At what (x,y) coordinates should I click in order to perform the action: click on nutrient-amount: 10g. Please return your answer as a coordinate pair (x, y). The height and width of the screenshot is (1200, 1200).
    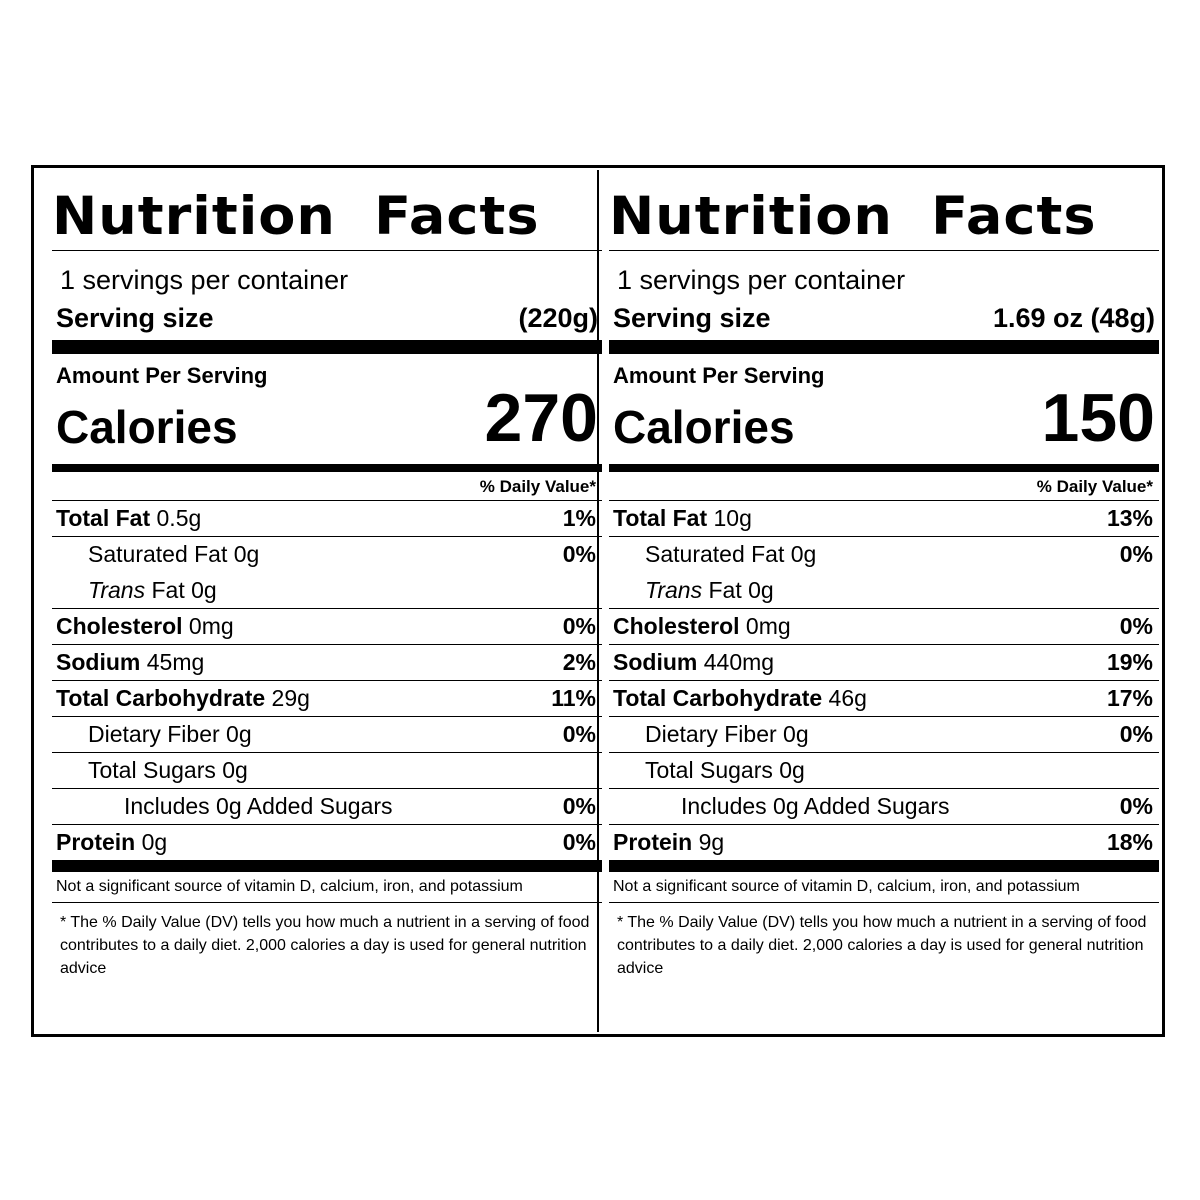
    Looking at the image, I should click on (732, 518).